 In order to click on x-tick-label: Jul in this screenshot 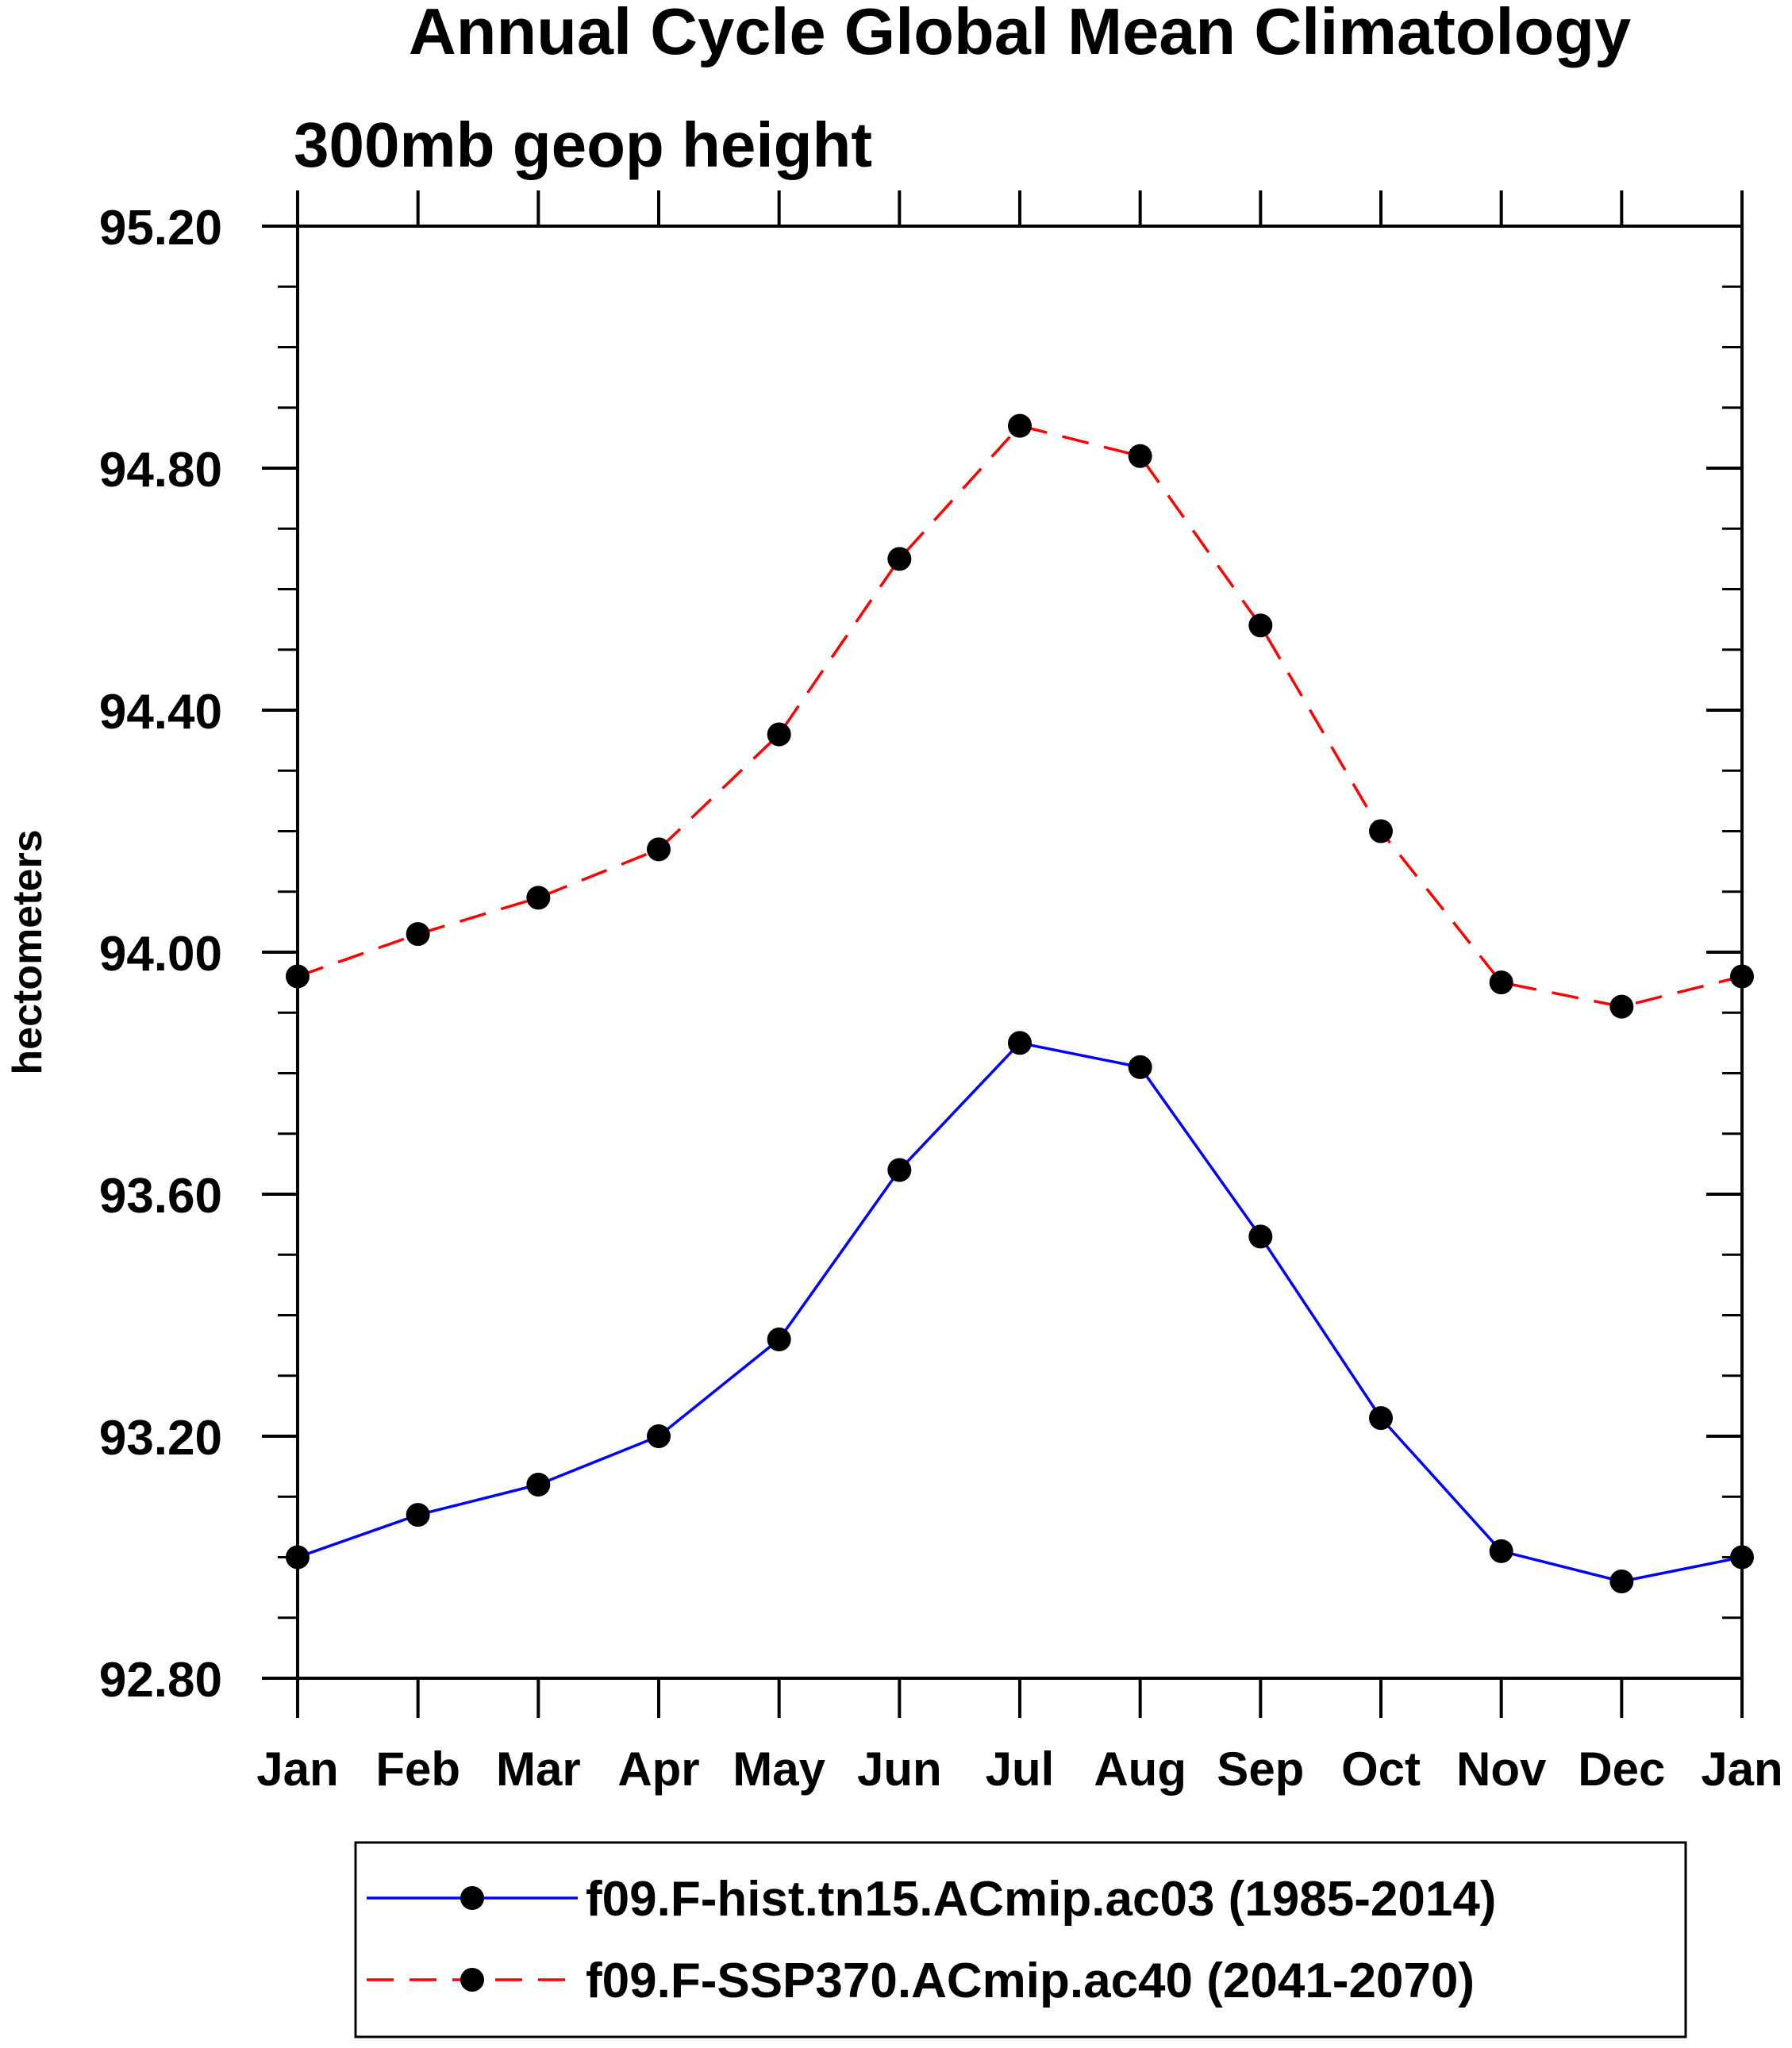, I will do `click(1020, 1769)`.